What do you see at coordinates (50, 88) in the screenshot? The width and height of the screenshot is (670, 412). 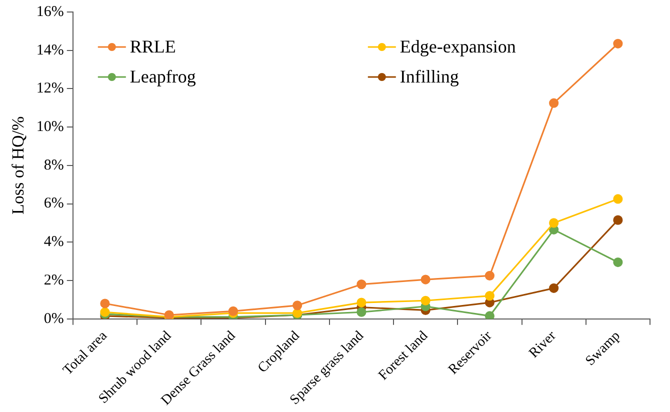 I see `y-tick-label: 12%` at bounding box center [50, 88].